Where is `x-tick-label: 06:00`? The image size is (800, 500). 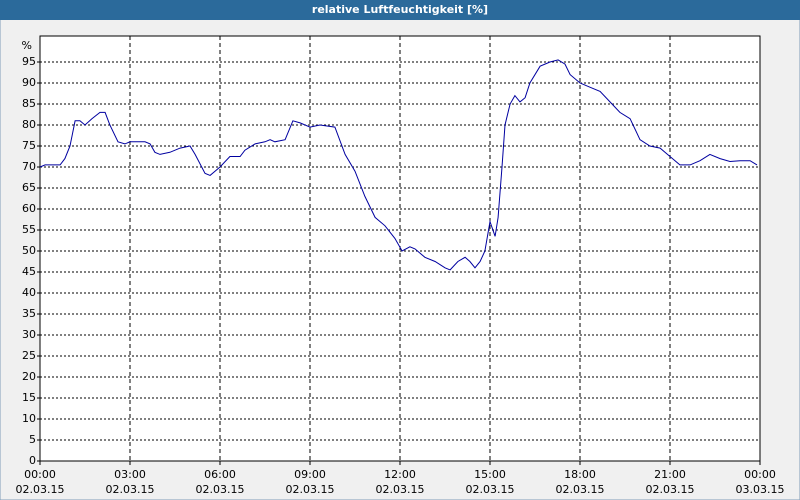
x-tick-label: 06:00 is located at coordinates (220, 474).